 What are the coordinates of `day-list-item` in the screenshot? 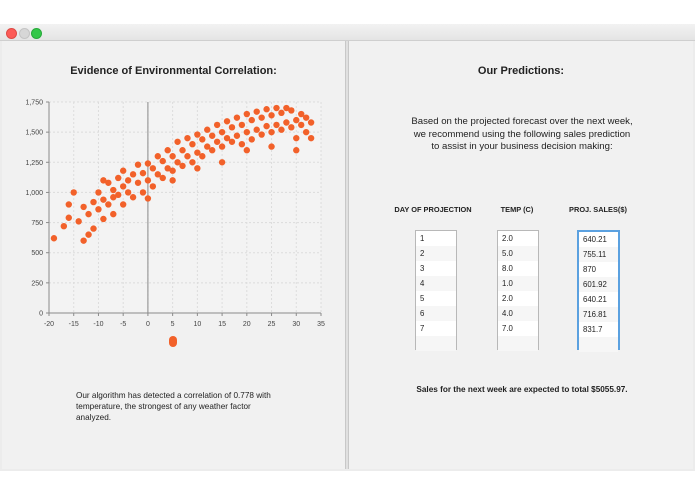 It's located at (436, 343).